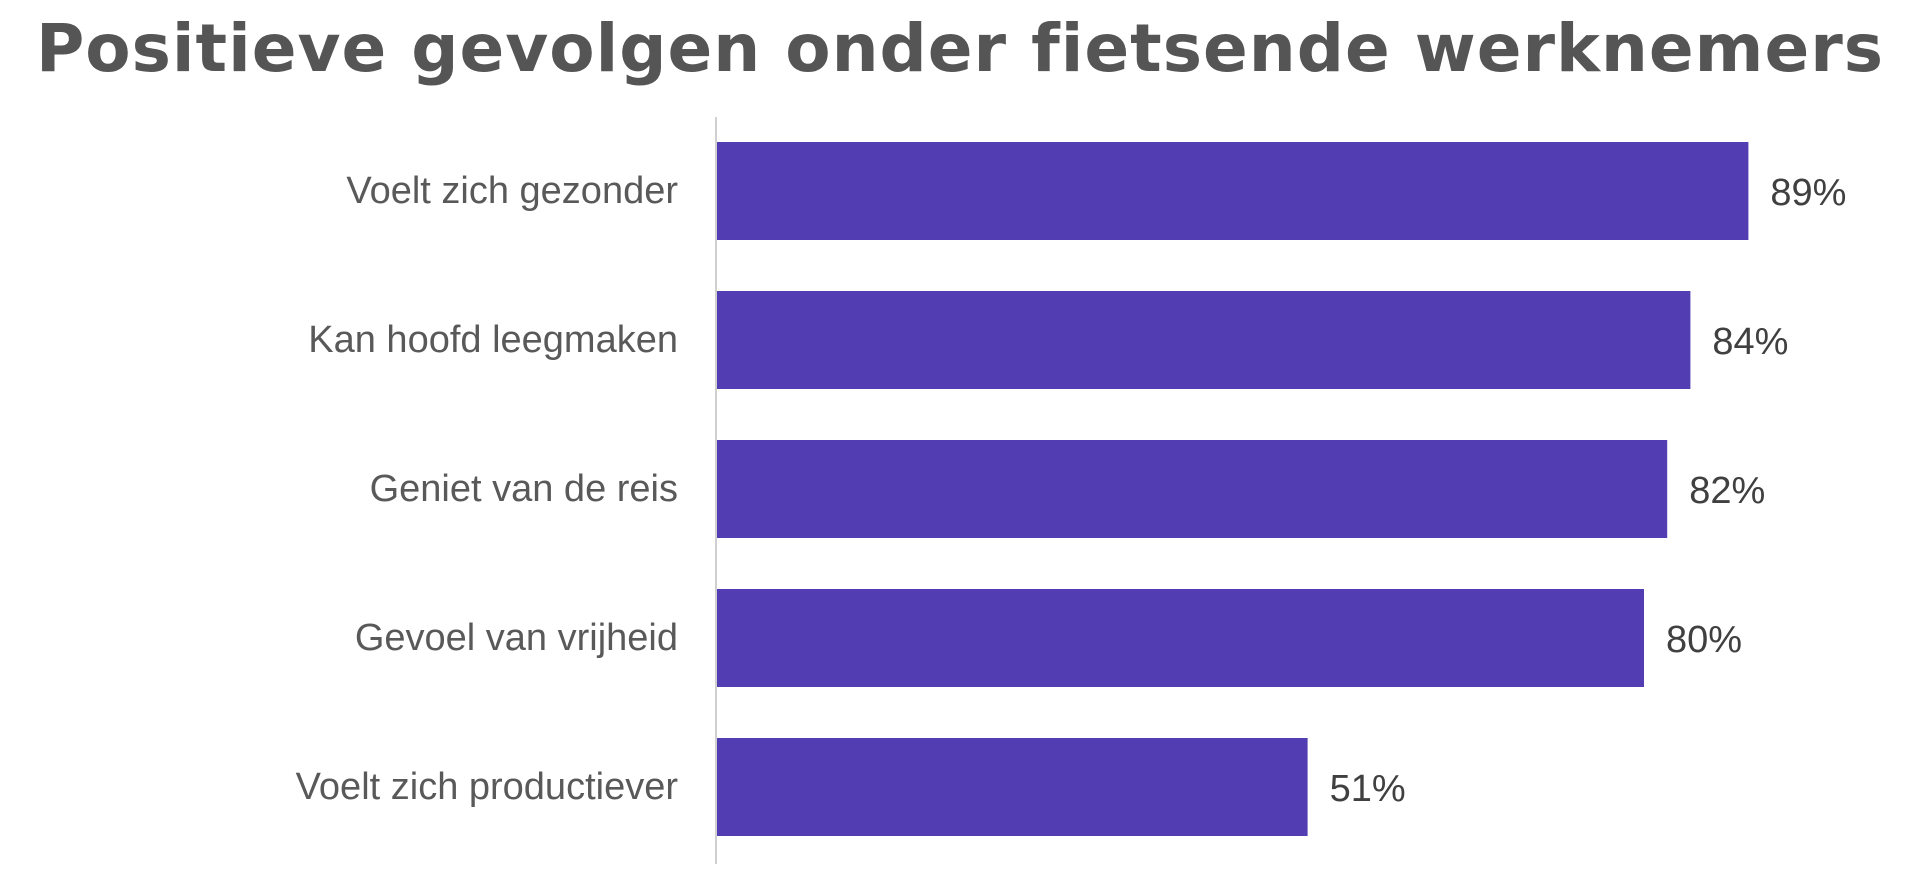 The height and width of the screenshot is (886, 1920). I want to click on value-label-1: 89%, so click(1808, 193).